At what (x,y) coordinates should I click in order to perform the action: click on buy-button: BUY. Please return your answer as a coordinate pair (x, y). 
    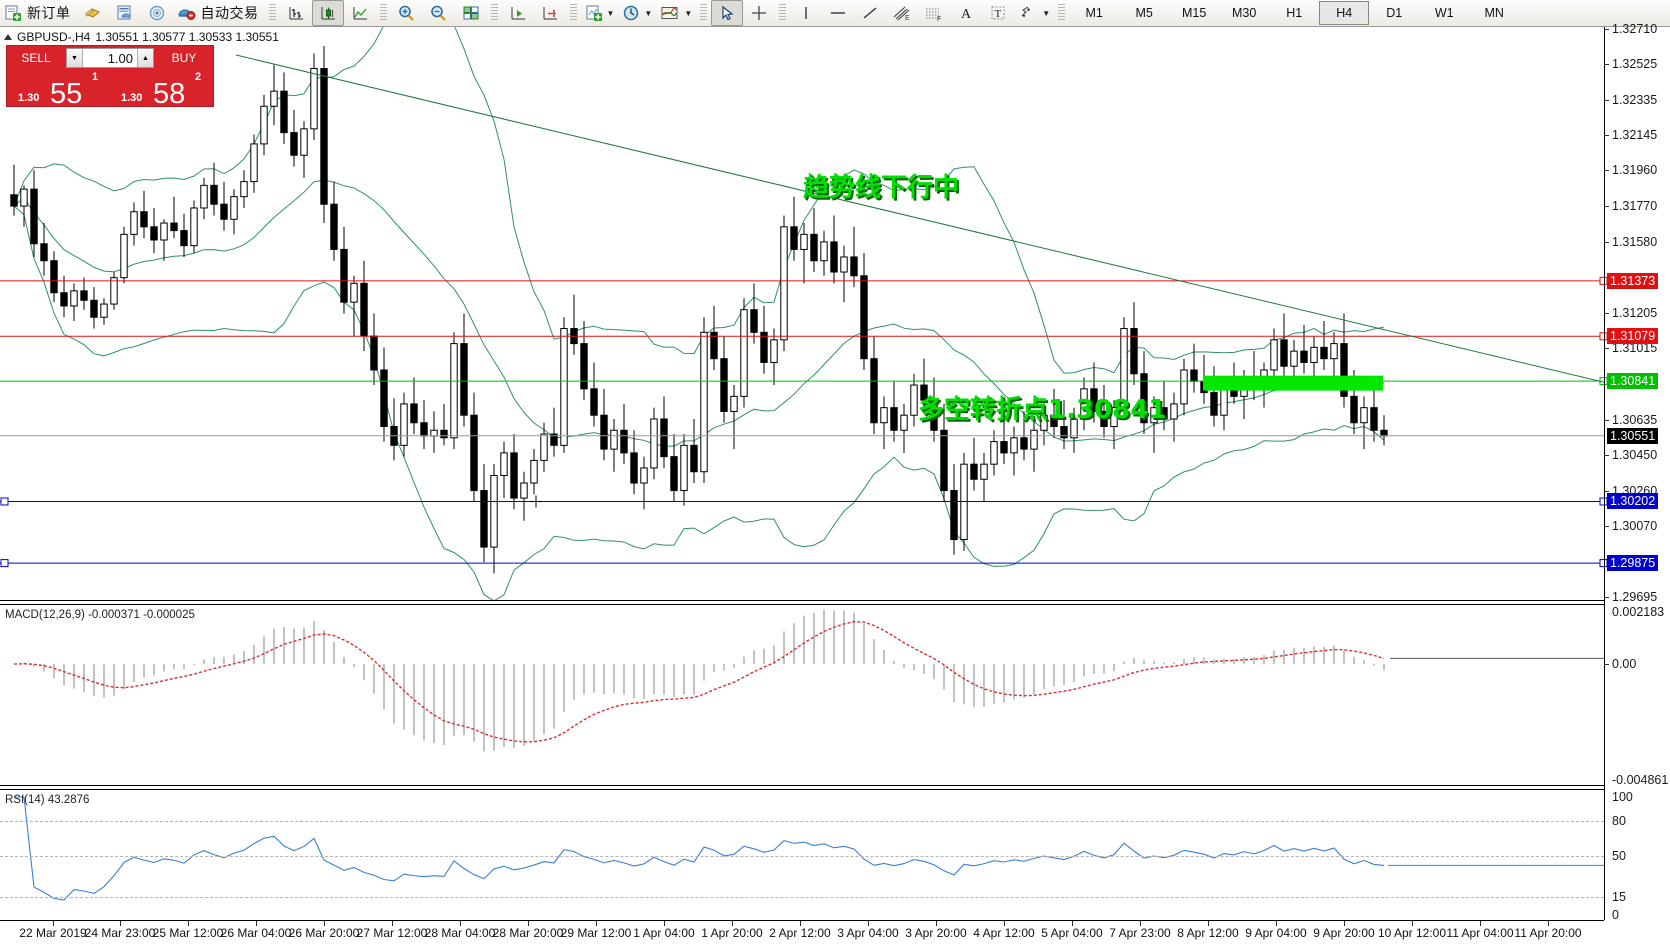
    Looking at the image, I should click on (184, 58).